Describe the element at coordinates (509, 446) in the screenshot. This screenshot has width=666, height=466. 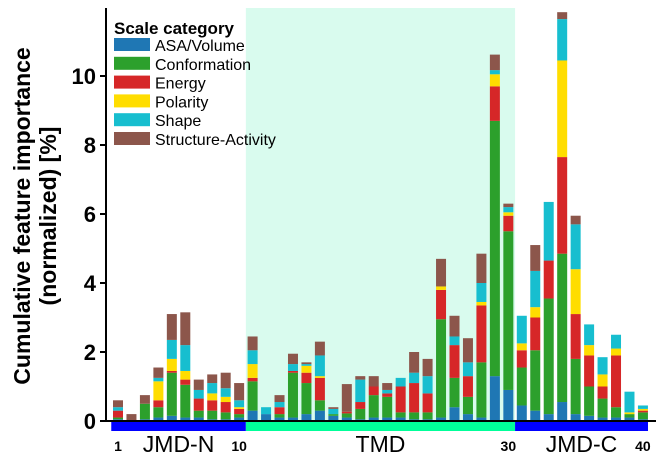
I see `x-position-label: 30` at that location.